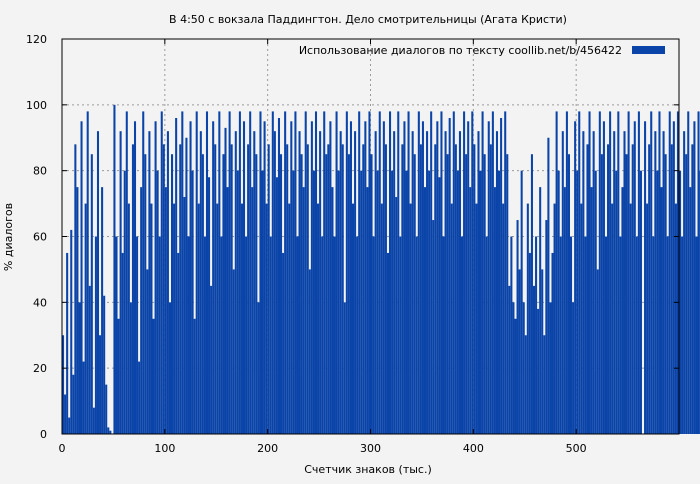  Describe the element at coordinates (40, 368) in the screenshot. I see `y-tick-label: 20` at that location.